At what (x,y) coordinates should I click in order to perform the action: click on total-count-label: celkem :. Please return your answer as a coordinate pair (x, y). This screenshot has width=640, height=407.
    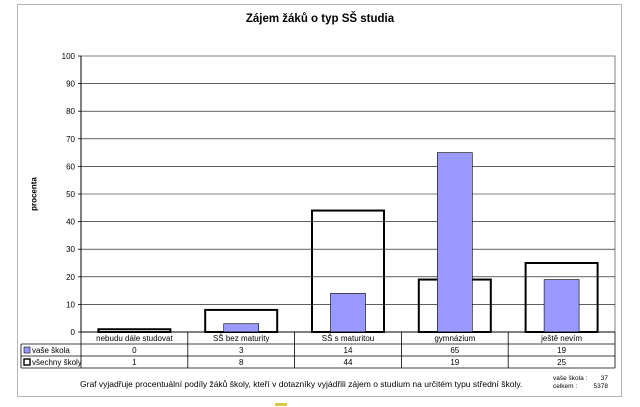
    Looking at the image, I should click on (565, 386).